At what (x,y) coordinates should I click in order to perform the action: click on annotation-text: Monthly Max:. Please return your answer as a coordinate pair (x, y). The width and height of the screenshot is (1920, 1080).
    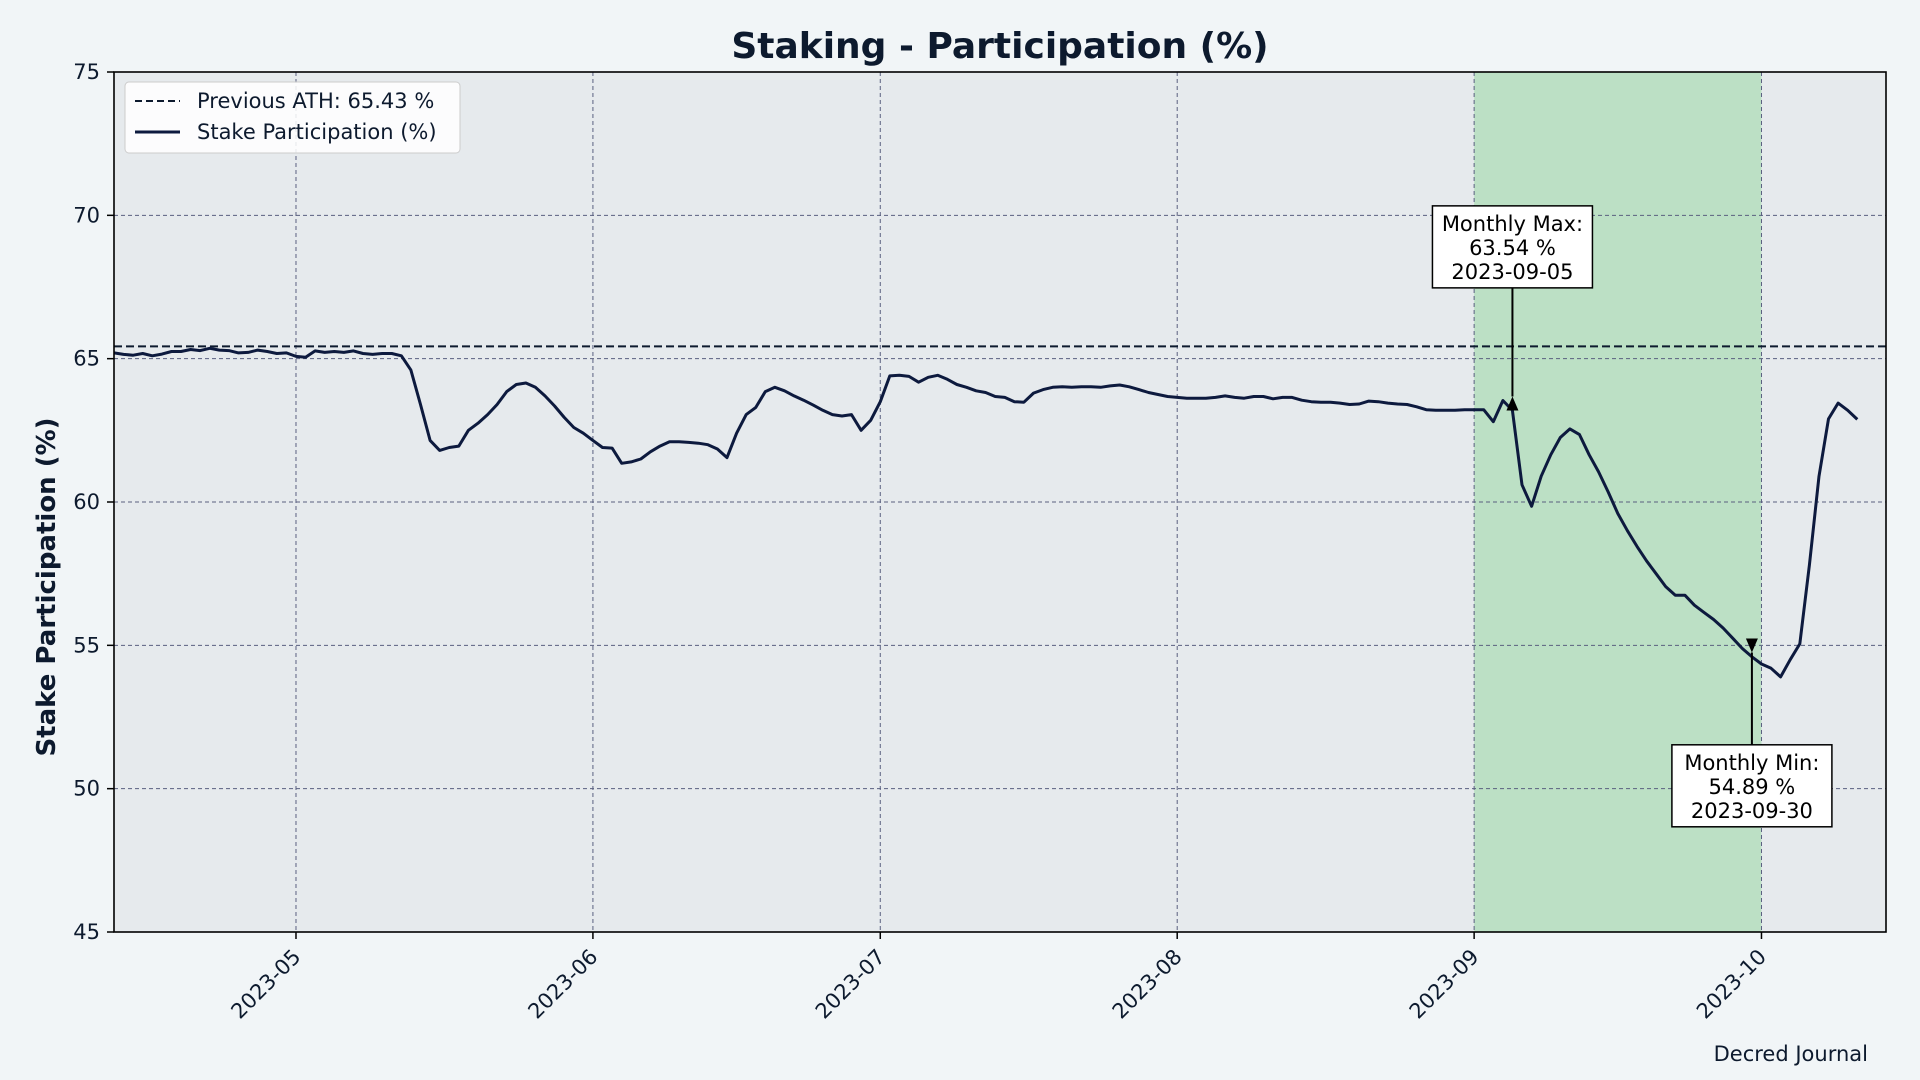
    Looking at the image, I should click on (1512, 224).